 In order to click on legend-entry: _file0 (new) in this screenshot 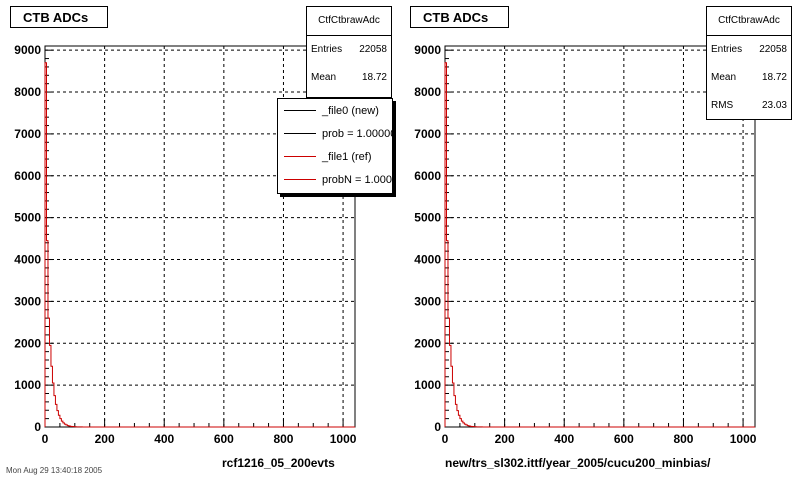, I will do `click(335, 110)`.